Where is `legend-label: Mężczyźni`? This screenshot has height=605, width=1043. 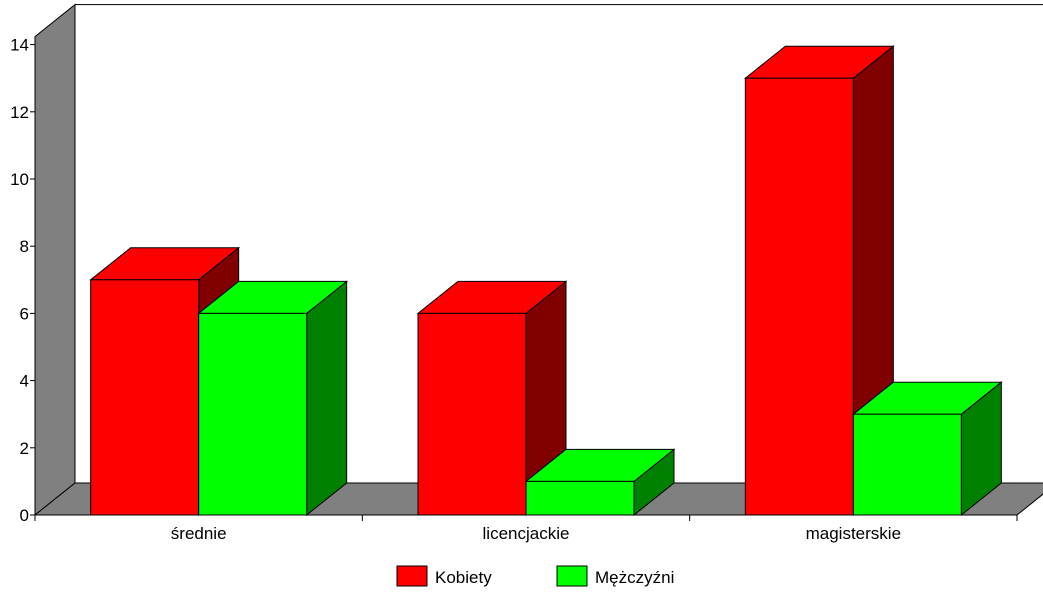
legend-label: Mężczyźni is located at coordinates (634, 577).